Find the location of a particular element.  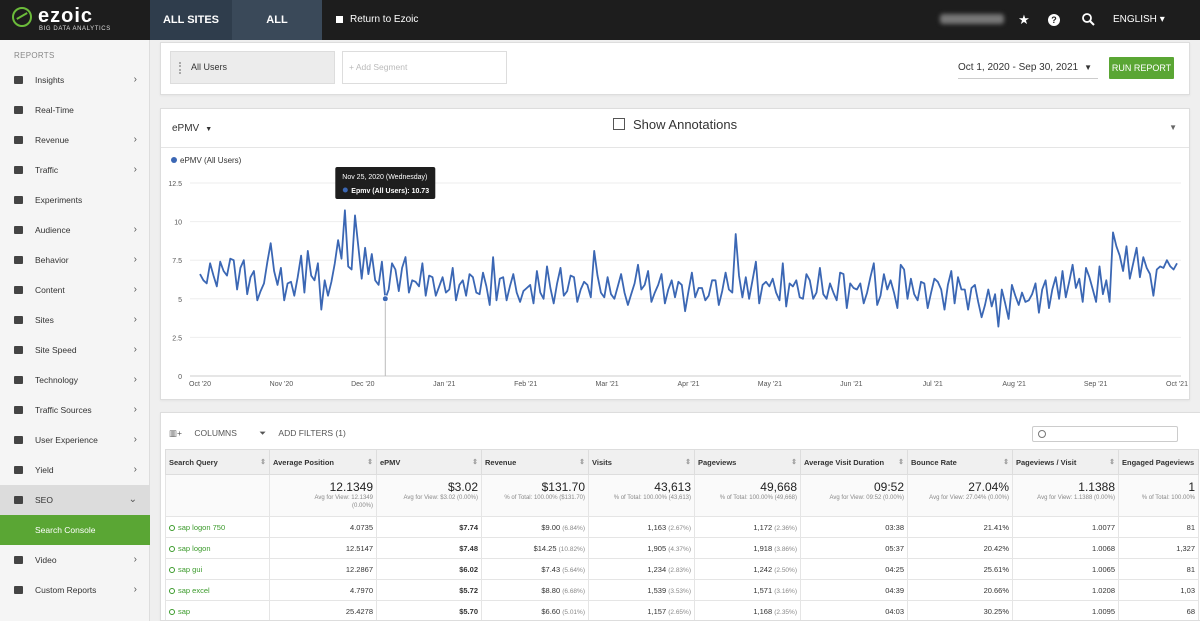

segment-all-users: All Users is located at coordinates (252, 67).